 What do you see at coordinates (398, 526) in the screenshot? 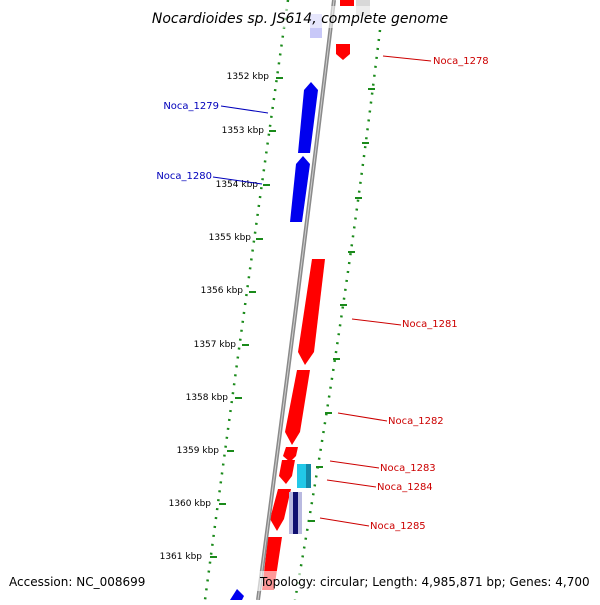
I see `gene-label-noca-1285: Noca_1285` at bounding box center [398, 526].